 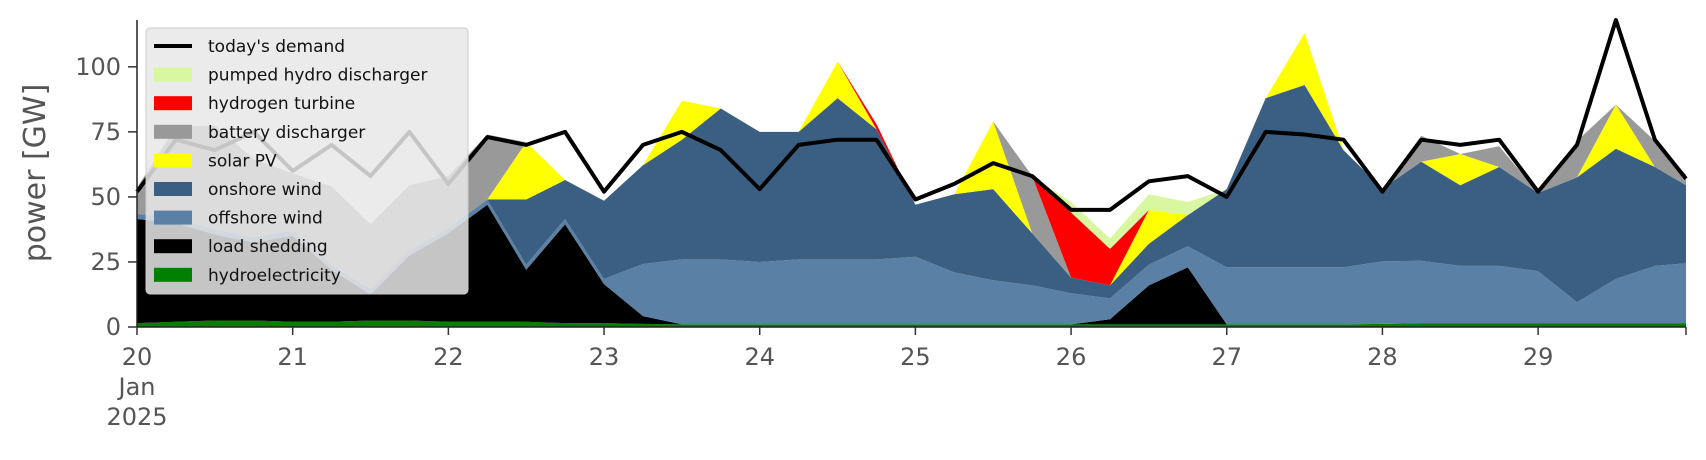 I want to click on legend-swatch-offshore-wind, so click(x=173, y=217).